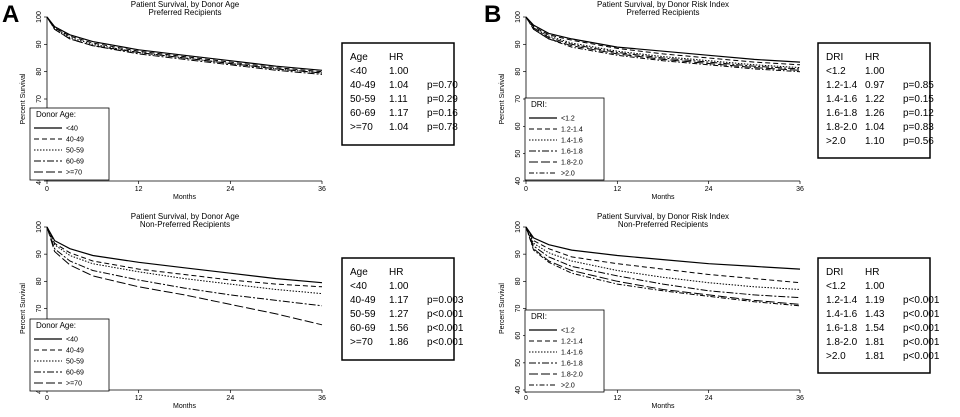 The height and width of the screenshot is (417, 960). I want to click on panel-letter-a: A, so click(10, 14).